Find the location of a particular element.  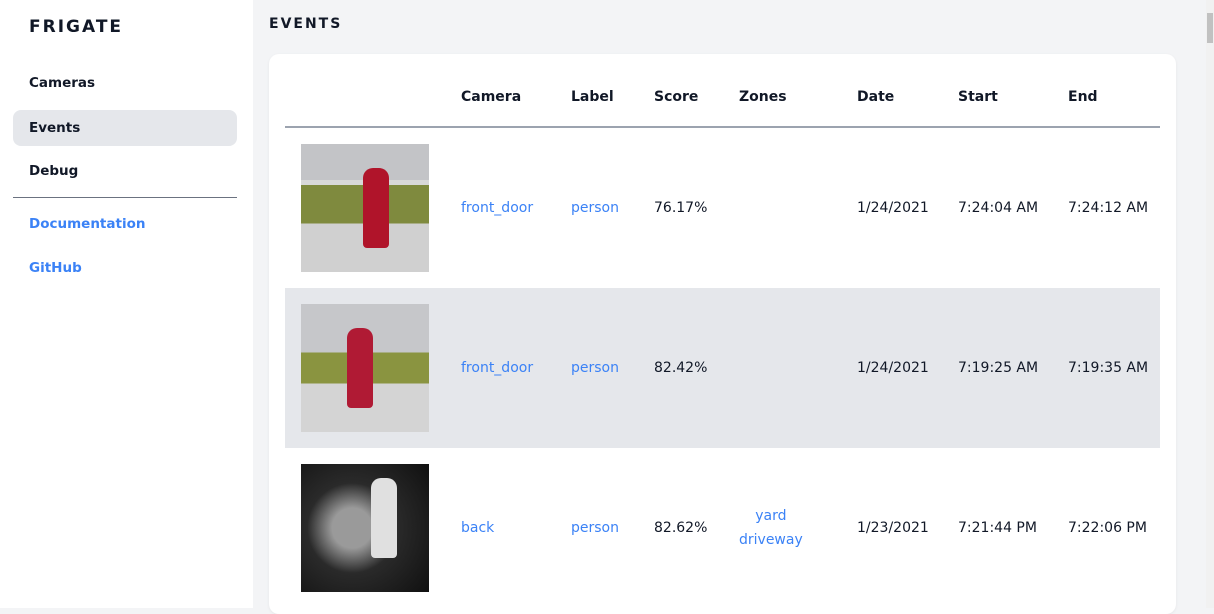

header-end: End is located at coordinates (1083, 97).